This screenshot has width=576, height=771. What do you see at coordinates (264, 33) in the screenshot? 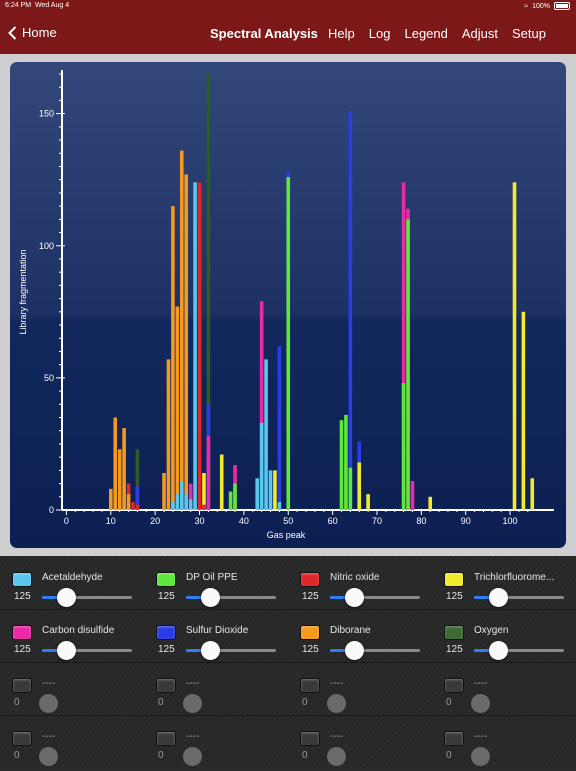
I see `page-title: Spectral Analysis` at bounding box center [264, 33].